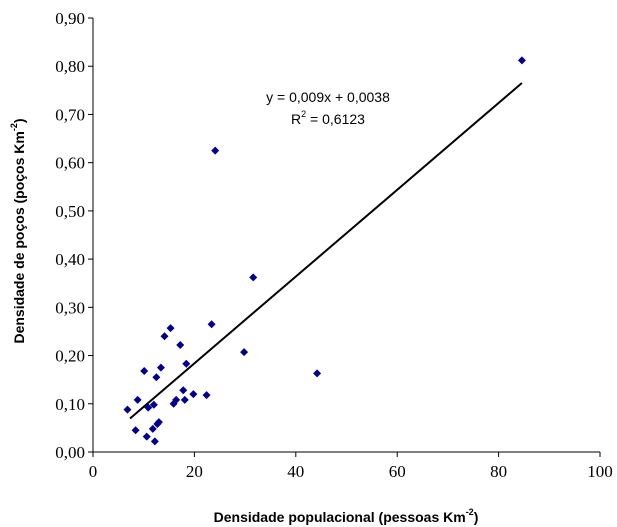 This screenshot has height=527, width=617. I want to click on x-tick-label: 60, so click(397, 471).